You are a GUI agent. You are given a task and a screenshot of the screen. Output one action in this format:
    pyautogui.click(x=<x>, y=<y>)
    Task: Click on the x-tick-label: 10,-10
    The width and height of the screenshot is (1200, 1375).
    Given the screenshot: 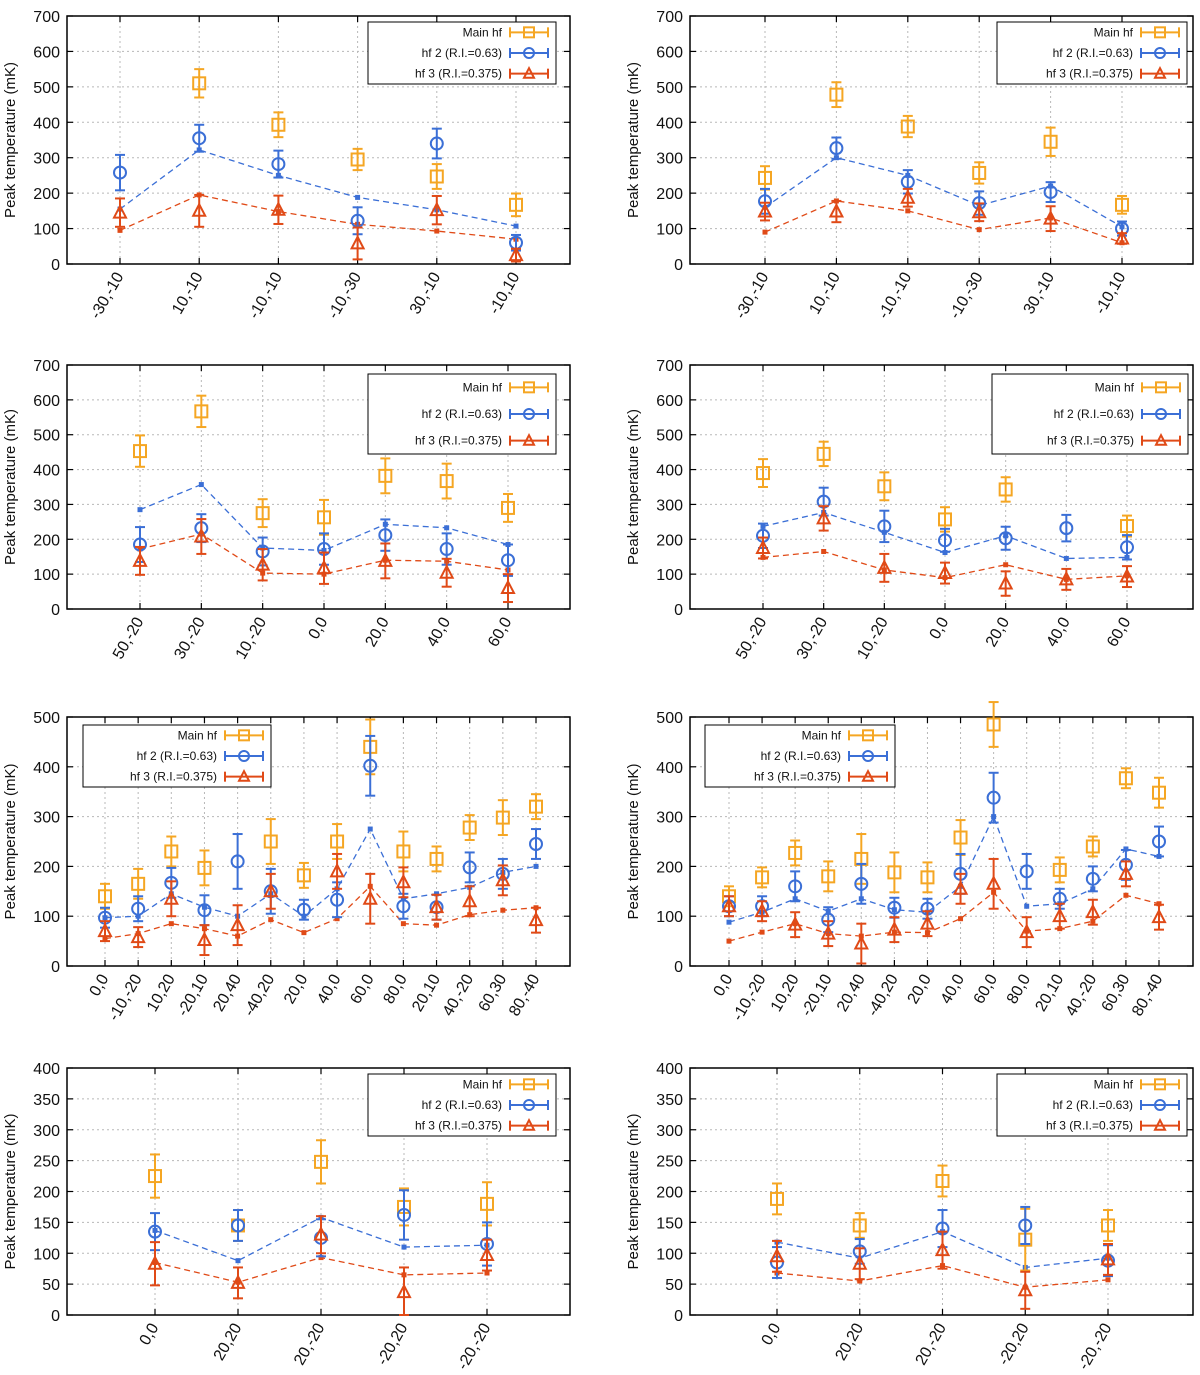 What is the action you would take?
    pyautogui.click(x=824, y=293)
    